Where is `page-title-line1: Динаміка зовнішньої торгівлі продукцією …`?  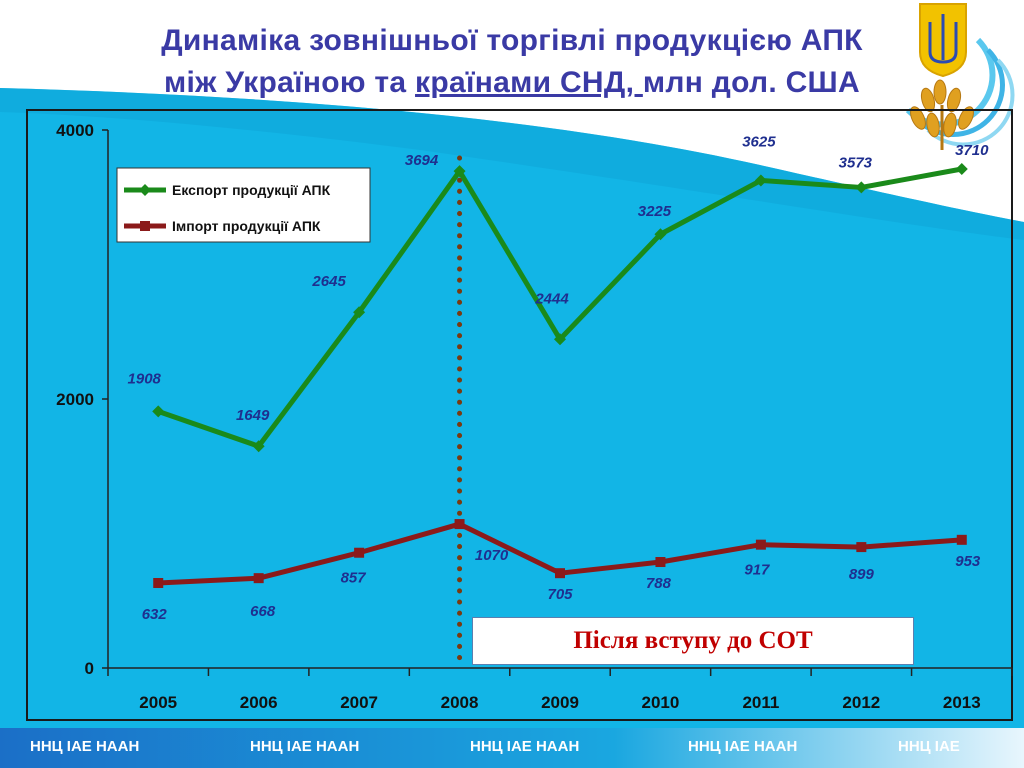 page-title-line1: Динаміка зовнішньої торгівлі продукцією … is located at coordinates (512, 40).